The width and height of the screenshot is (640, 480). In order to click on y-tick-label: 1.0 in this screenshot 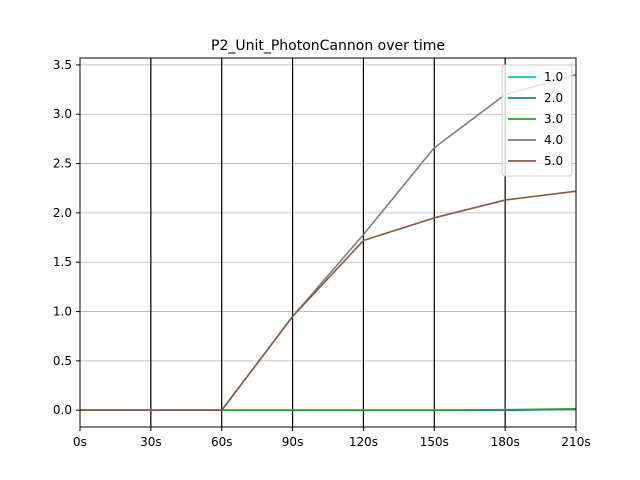, I will do `click(62, 312)`.